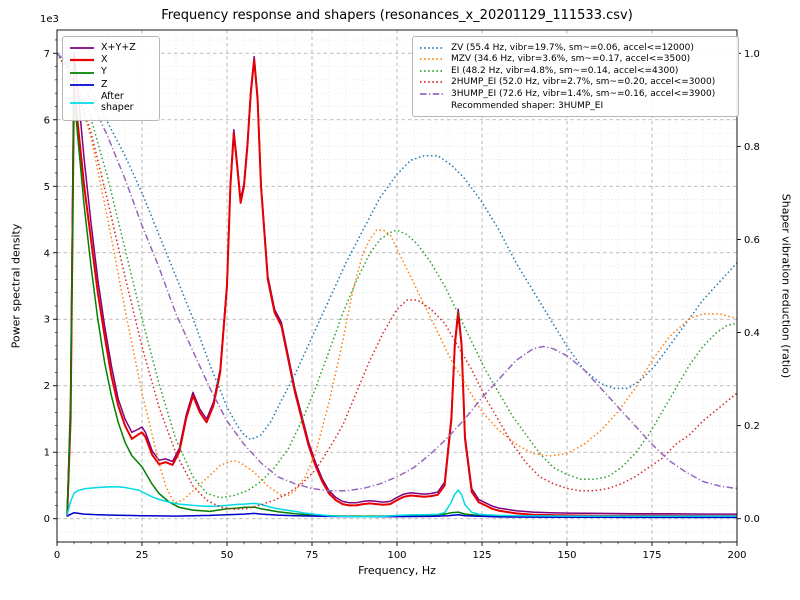 Image resolution: width=800 pixels, height=600 pixels. Describe the element at coordinates (57, 555) in the screenshot. I see `x-tick-label: 0` at that location.